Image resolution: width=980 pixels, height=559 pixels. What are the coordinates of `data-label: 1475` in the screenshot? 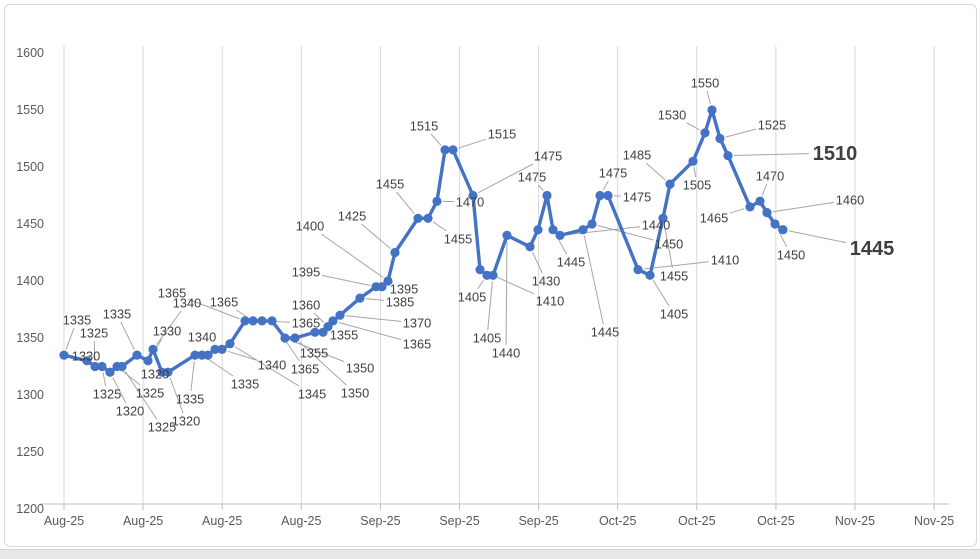 It's located at (532, 177).